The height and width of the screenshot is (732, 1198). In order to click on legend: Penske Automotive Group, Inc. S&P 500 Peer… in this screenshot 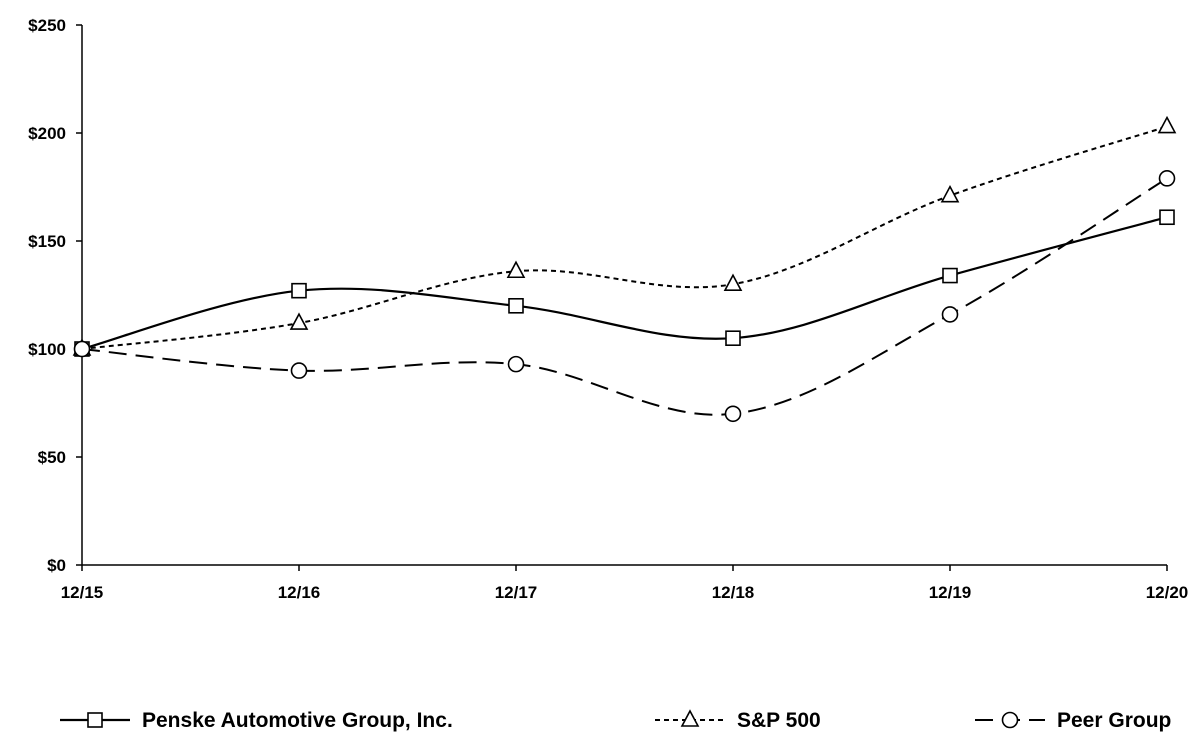, I will do `click(615, 720)`.